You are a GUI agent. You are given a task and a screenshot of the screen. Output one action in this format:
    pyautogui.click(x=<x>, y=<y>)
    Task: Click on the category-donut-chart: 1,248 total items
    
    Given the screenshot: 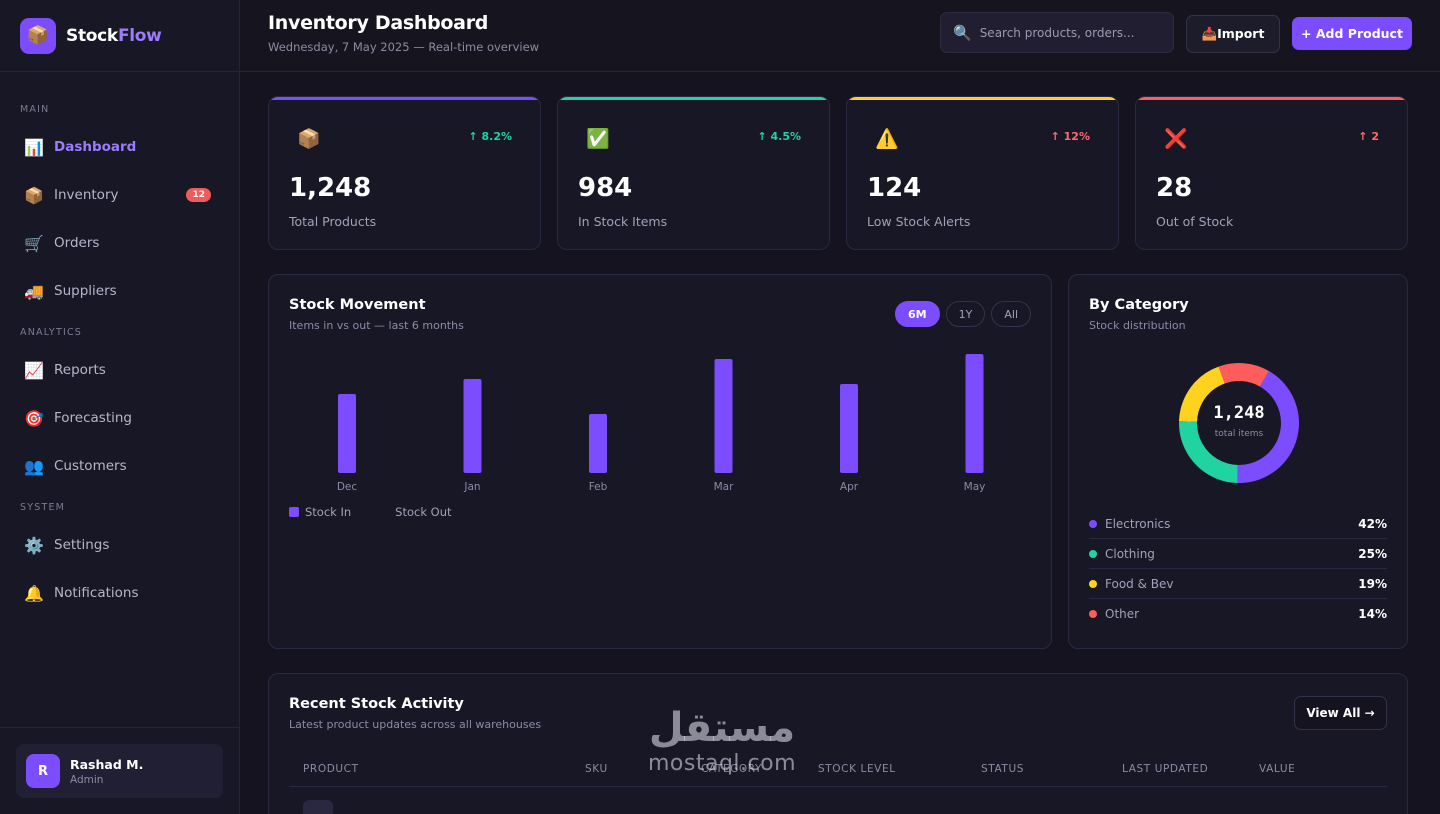 What is the action you would take?
    pyautogui.click(x=1238, y=422)
    